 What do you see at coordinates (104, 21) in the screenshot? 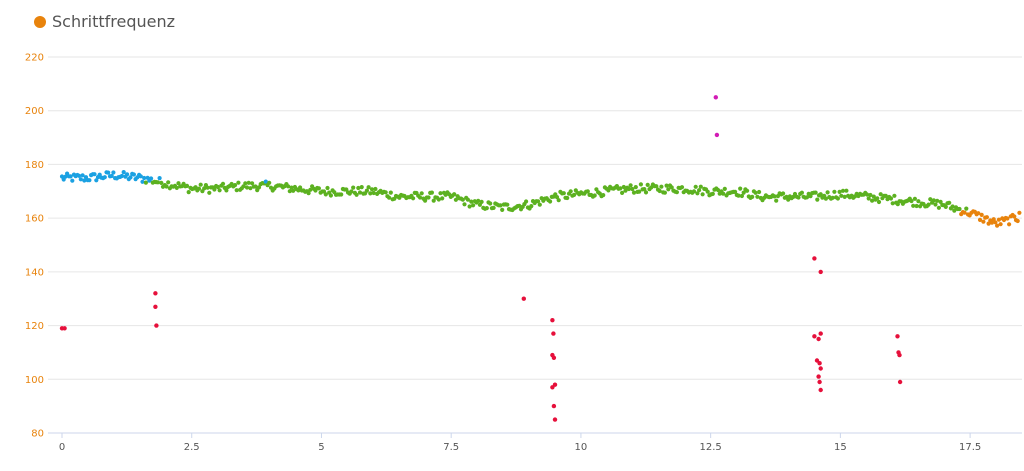
I see `legend: Schrittfrequenz` at bounding box center [104, 21].